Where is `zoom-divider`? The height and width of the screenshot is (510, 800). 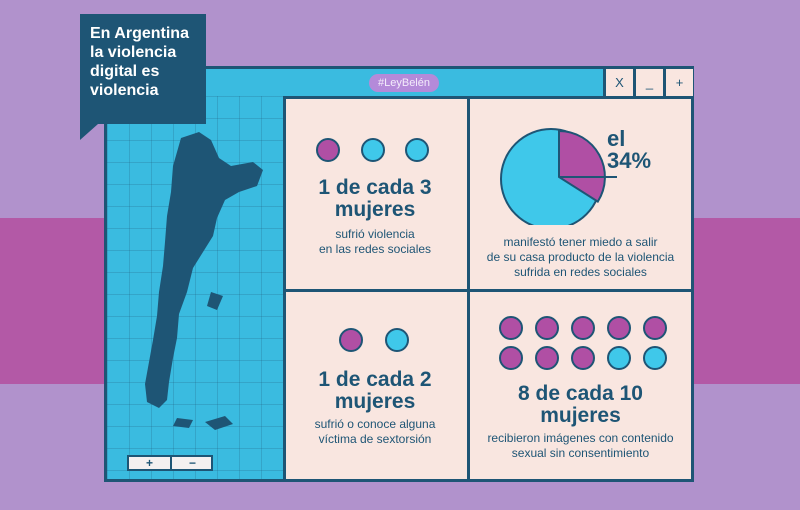
zoom-divider is located at coordinates (171, 463).